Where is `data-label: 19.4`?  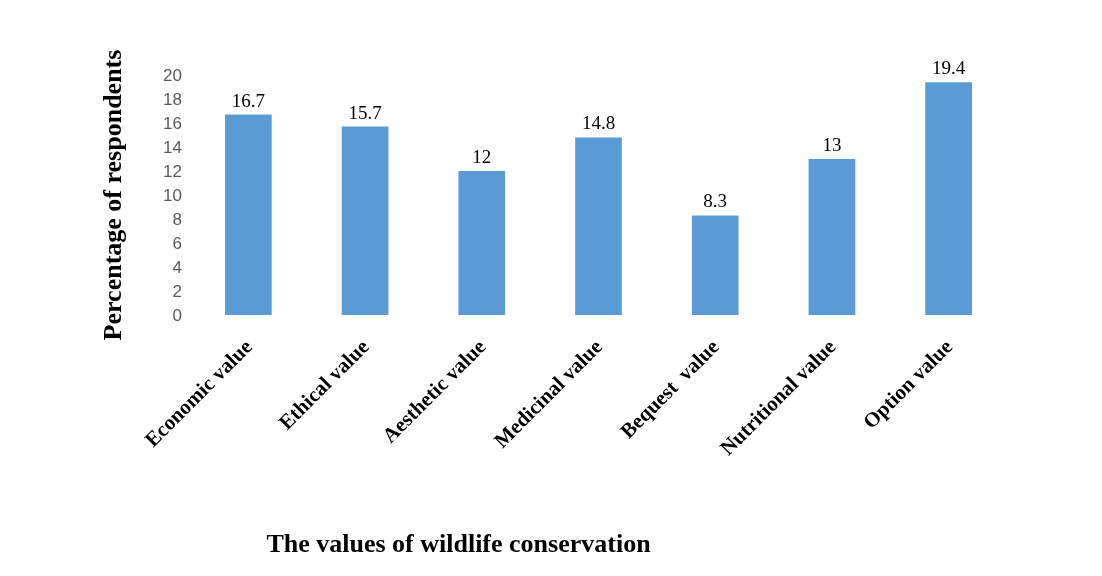 data-label: 19.4 is located at coordinates (949, 68).